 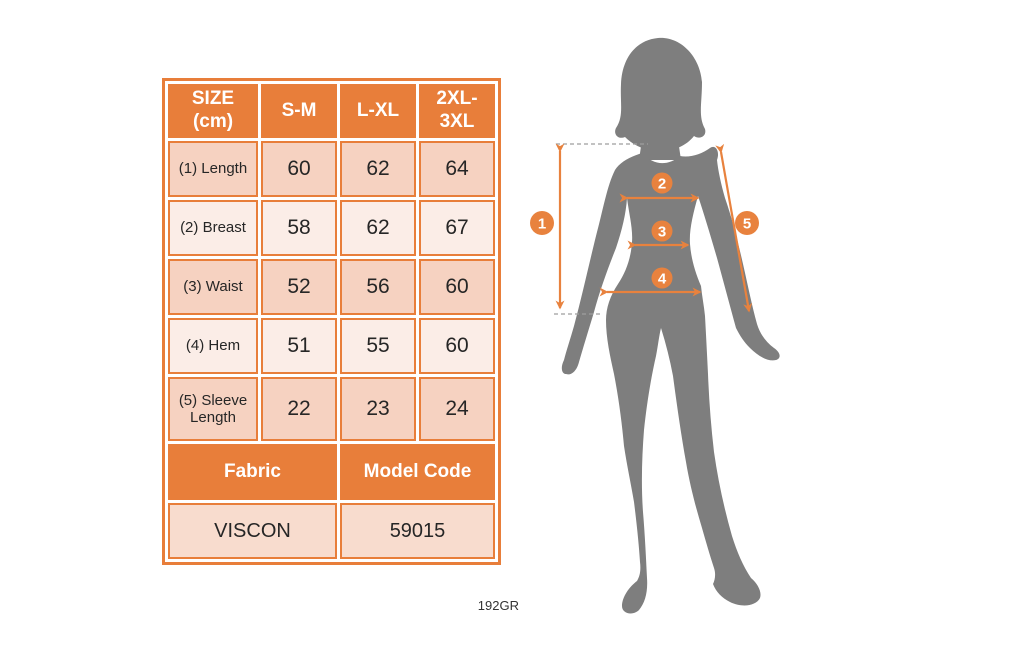 I want to click on marker-number: 2, so click(x=662, y=184).